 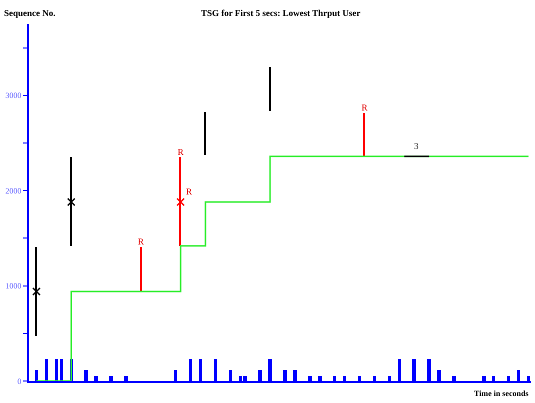 I want to click on y-axis-title: Sequence No., so click(x=30, y=13).